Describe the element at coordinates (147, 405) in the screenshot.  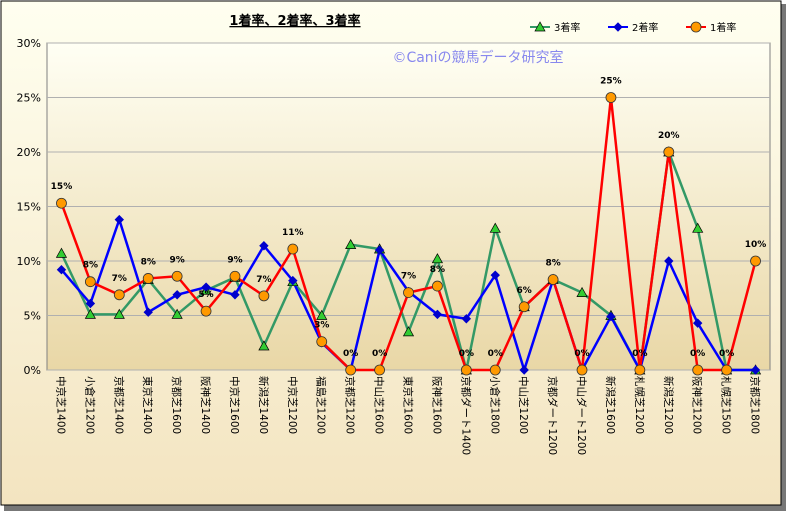
I see `x-tick-label: 東京芝1400` at that location.